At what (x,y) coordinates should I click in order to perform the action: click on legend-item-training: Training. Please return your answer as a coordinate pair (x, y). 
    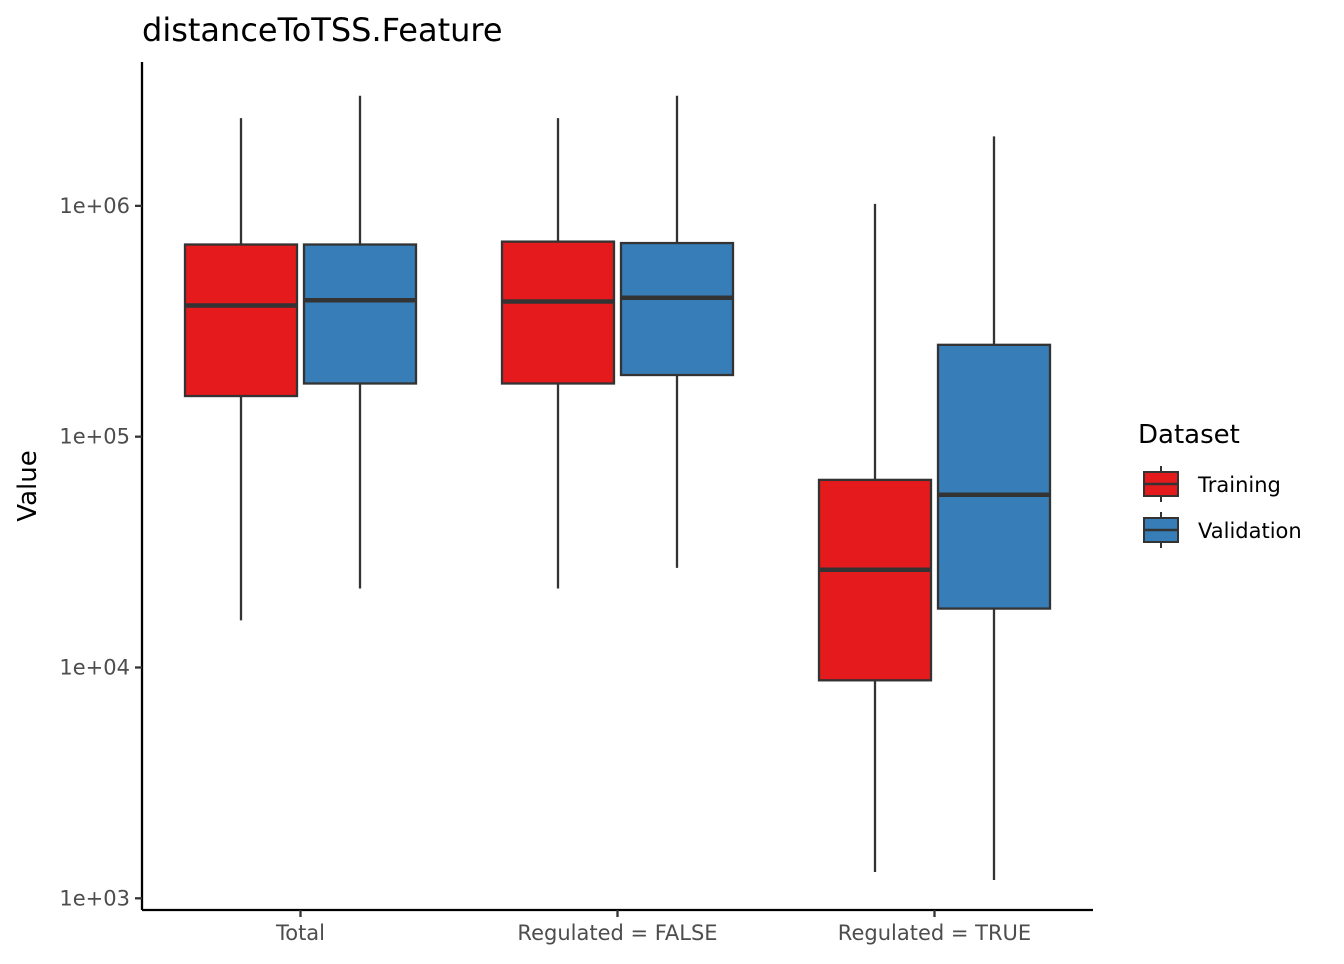
    Looking at the image, I should click on (1212, 484).